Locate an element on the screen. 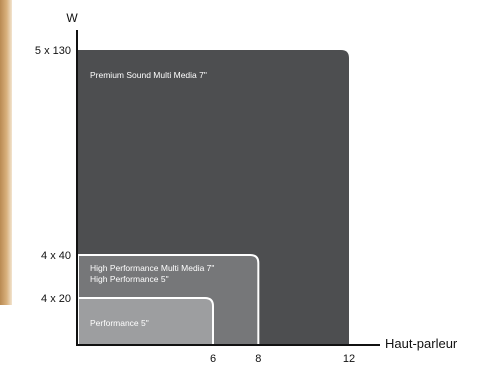 The height and width of the screenshot is (368, 493). y-tick-4-x-40: 4 x 40 is located at coordinates (56, 256).